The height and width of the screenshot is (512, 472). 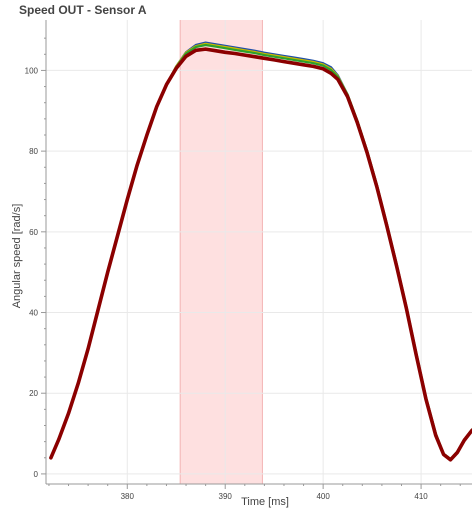 What do you see at coordinates (265, 502) in the screenshot?
I see `x-axis-label: Time [ms]` at bounding box center [265, 502].